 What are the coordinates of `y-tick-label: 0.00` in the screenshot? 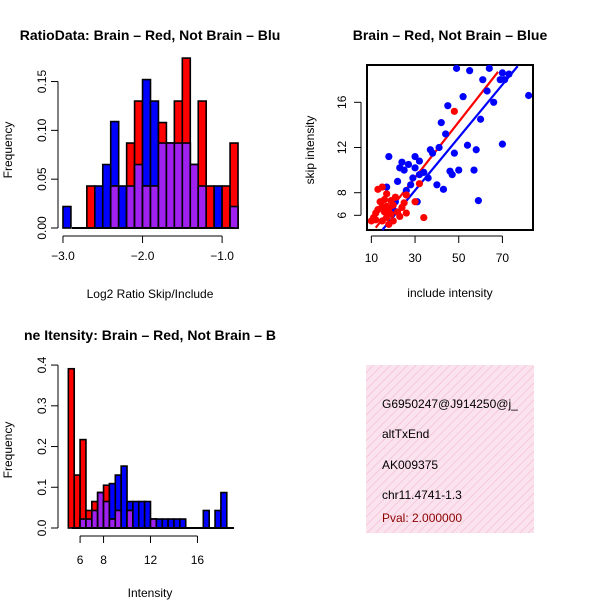 It's located at (42, 228).